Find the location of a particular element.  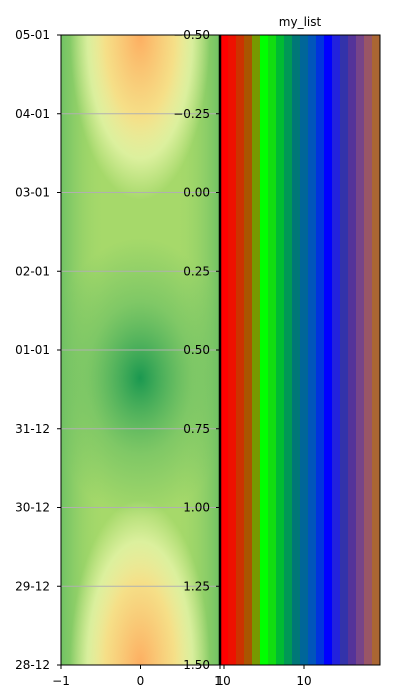

heatmap-hot-region-bottom is located at coordinates (140, 582).